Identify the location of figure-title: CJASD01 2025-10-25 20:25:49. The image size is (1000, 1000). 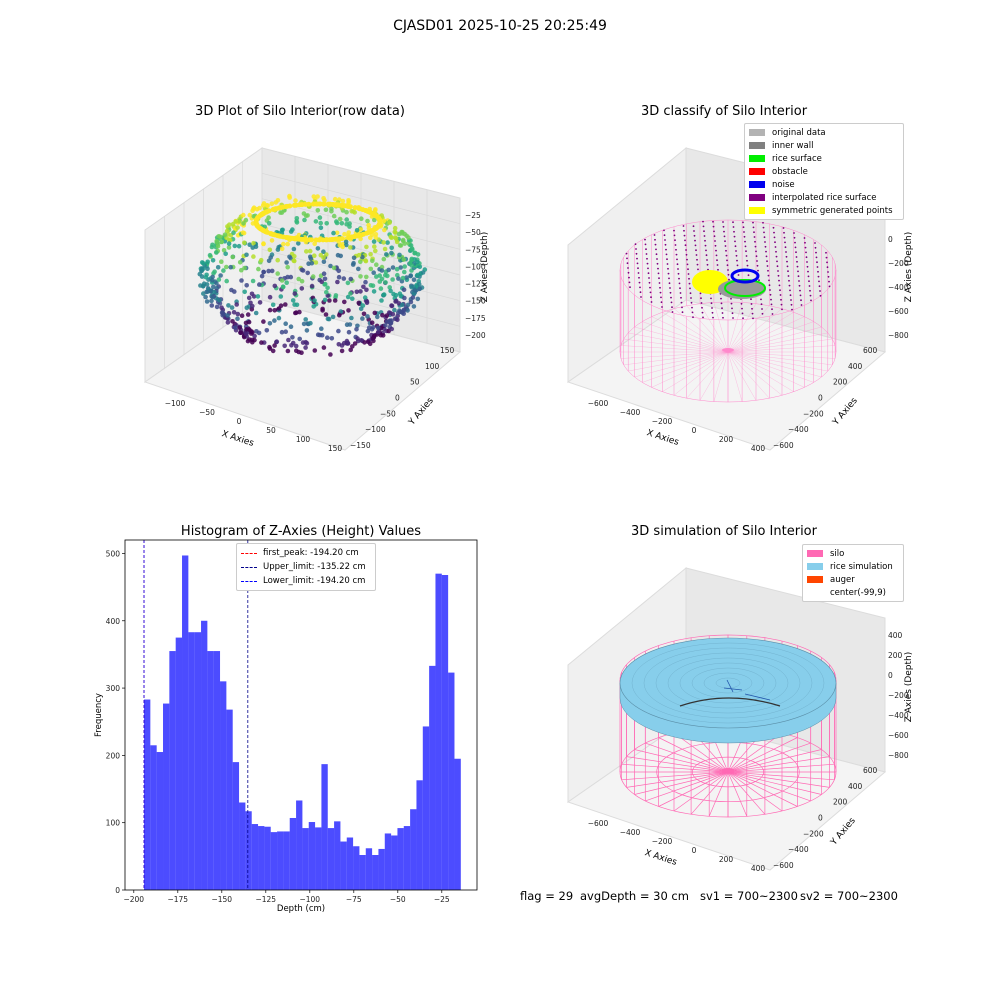
(500, 26).